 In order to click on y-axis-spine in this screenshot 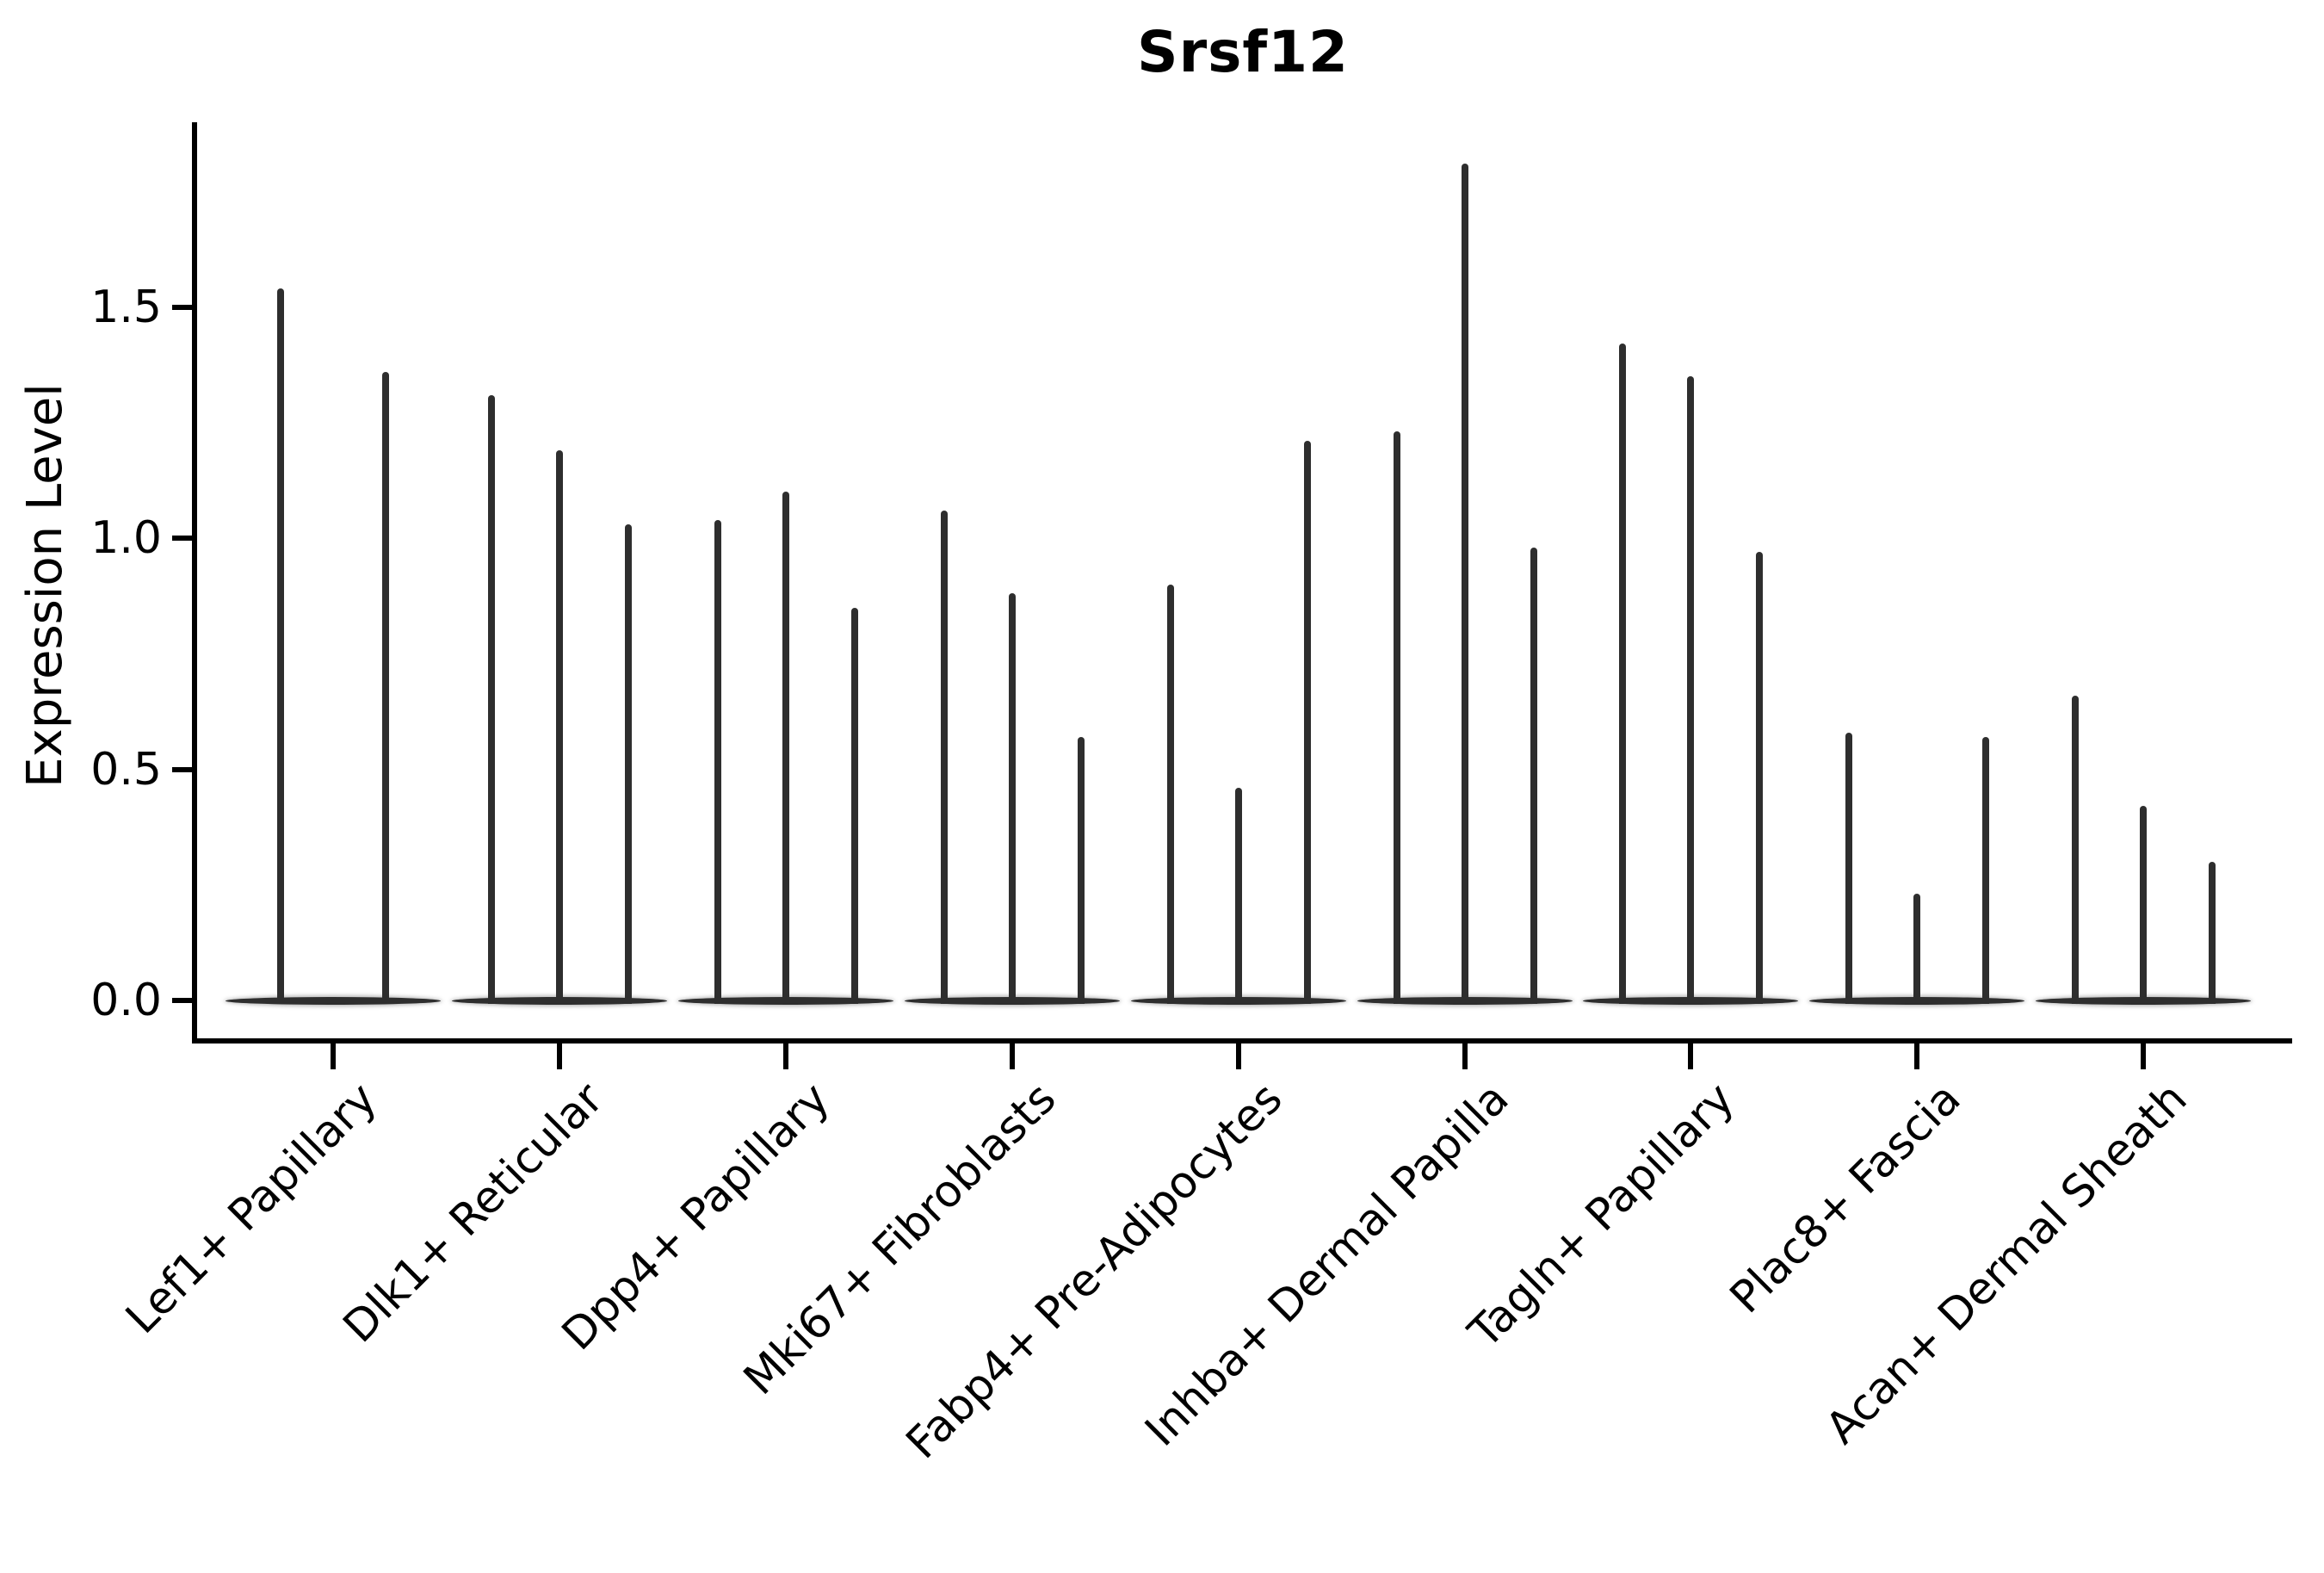, I will do `click(194, 583)`.